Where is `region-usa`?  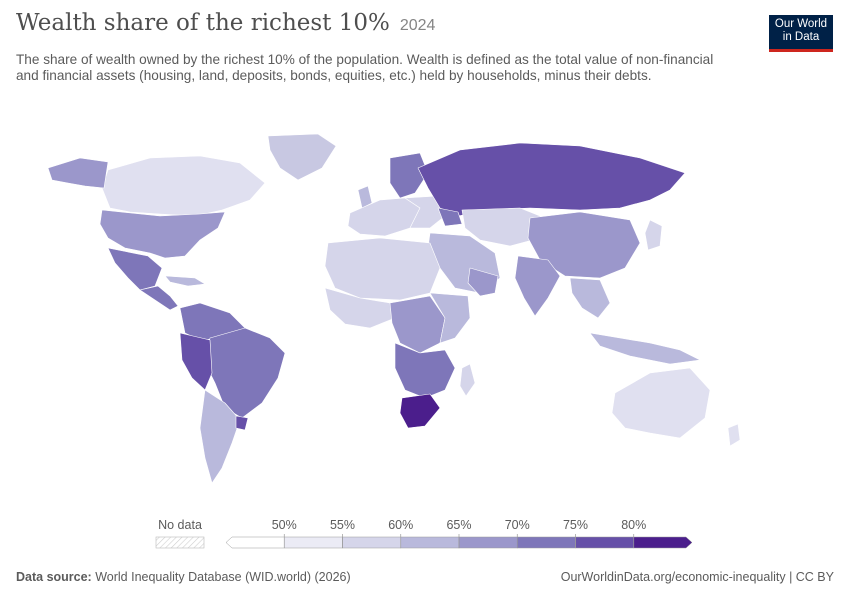 region-usa is located at coordinates (162, 234).